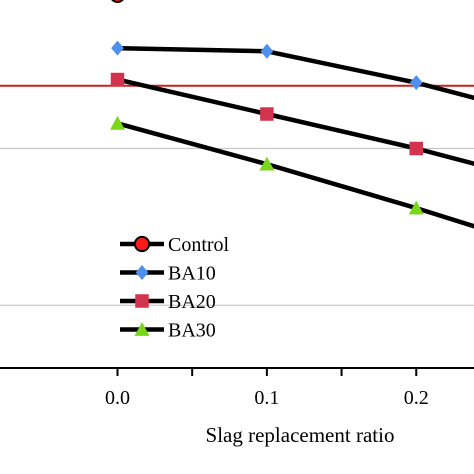  What do you see at coordinates (142, 301) in the screenshot?
I see `legend-marker-ba20` at bounding box center [142, 301].